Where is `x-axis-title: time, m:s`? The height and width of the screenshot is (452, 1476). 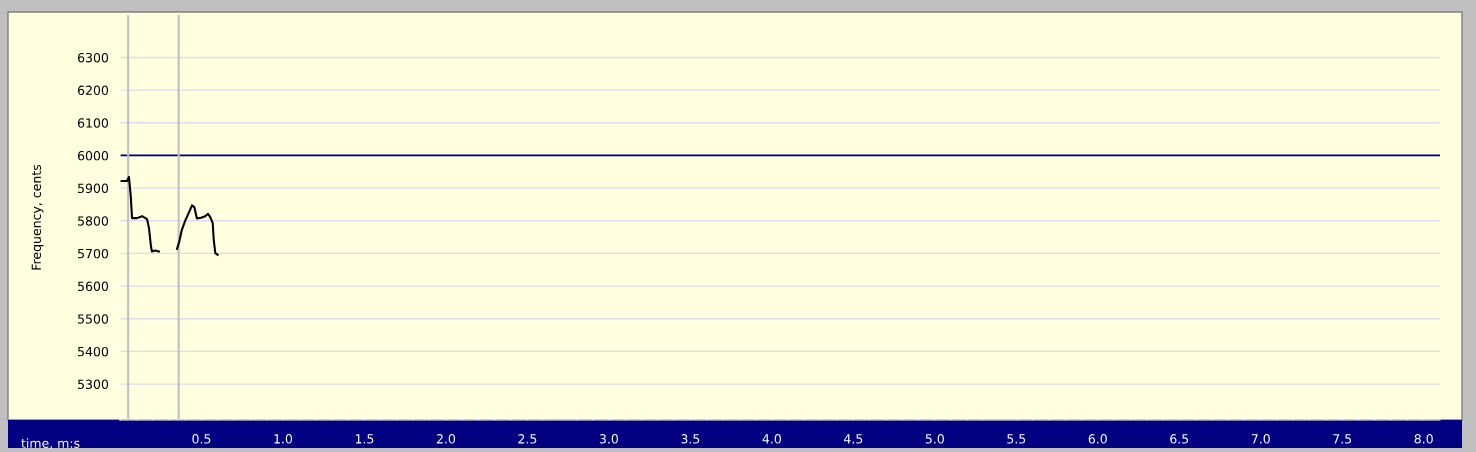
x-axis-title: time, m:s is located at coordinates (50, 444).